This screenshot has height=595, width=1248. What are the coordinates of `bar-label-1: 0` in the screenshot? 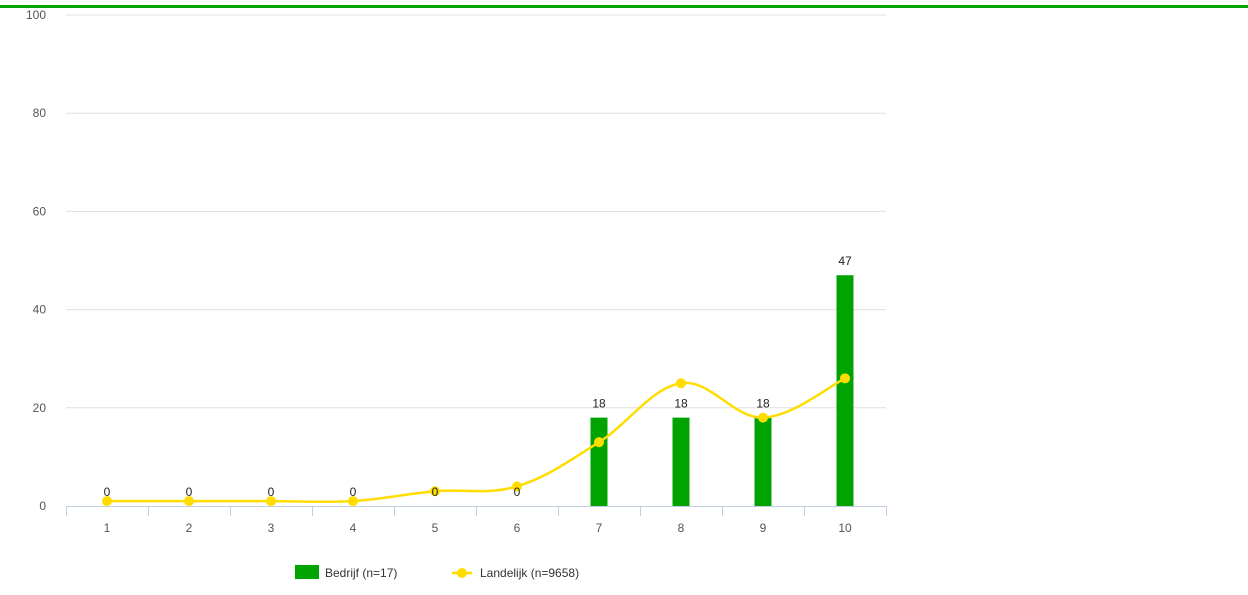 It's located at (107, 492).